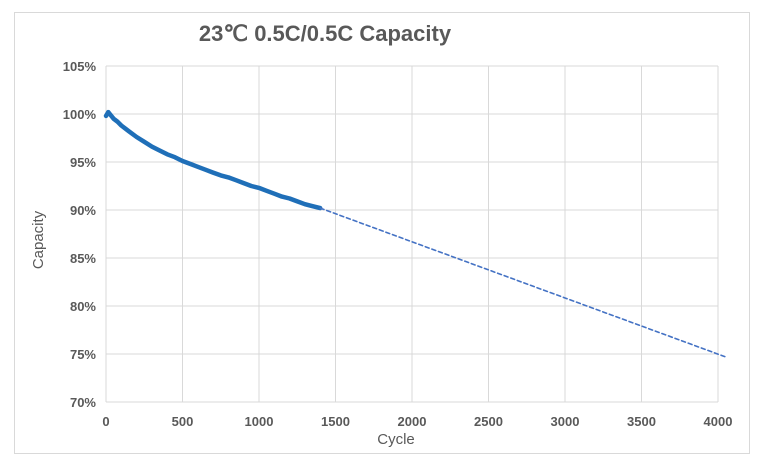 This screenshot has width=764, height=470. I want to click on chart-title: 23℃ 0.5C/0.5C Capacity, so click(325, 33).